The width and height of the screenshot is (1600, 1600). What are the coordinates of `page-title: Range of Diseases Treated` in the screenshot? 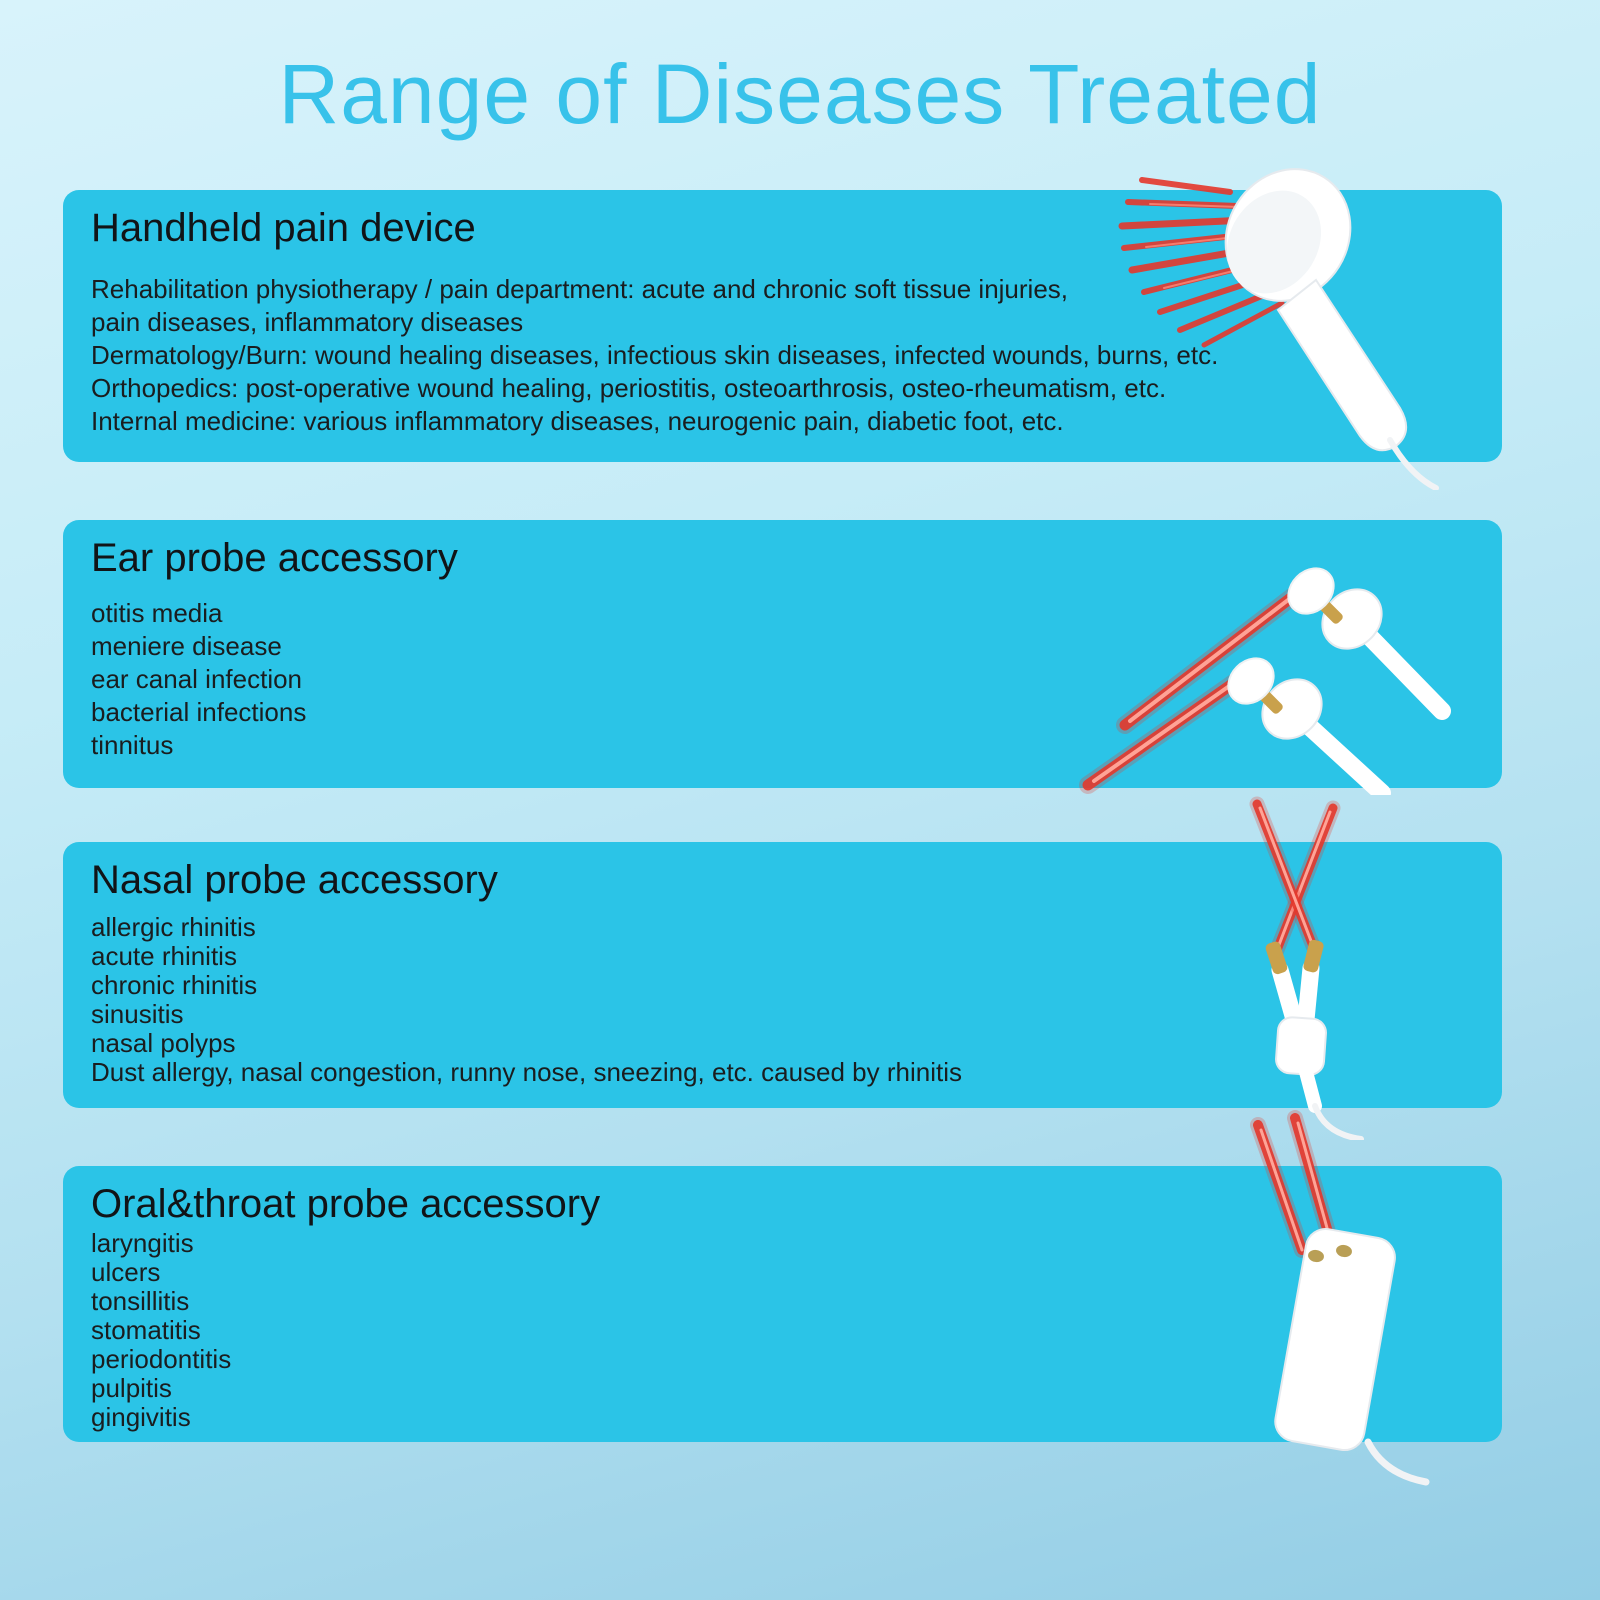 It's located at (800, 94).